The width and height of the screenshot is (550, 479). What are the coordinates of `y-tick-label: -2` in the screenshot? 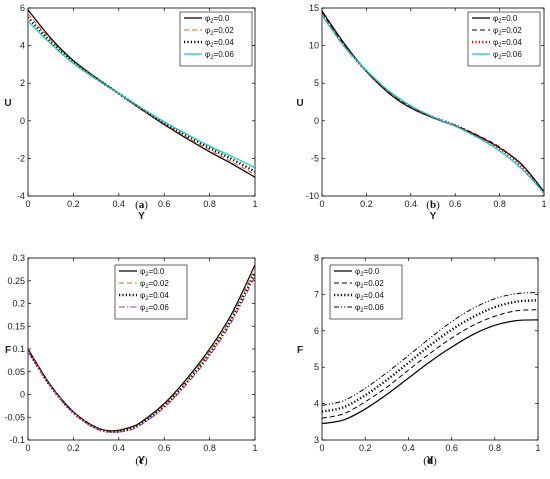 It's located at (21, 158).